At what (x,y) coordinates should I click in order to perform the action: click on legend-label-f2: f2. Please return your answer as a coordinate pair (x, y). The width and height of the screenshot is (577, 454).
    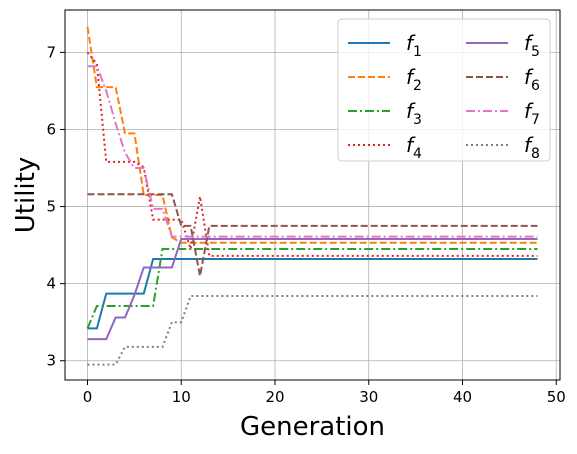
    Looking at the image, I should click on (414, 79).